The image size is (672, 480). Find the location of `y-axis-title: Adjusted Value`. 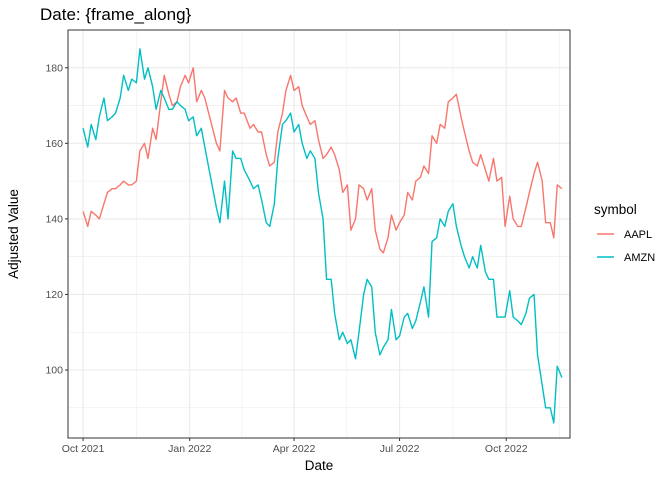

y-axis-title: Adjusted Value is located at coordinates (13, 234).